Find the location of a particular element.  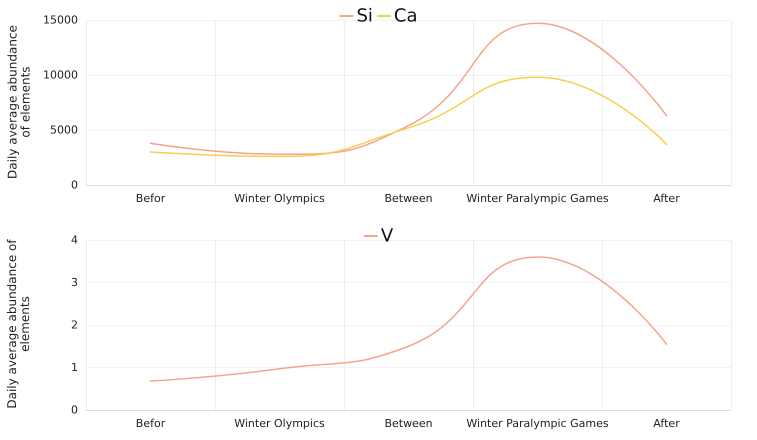

y-tick-label: 2 is located at coordinates (74, 325).